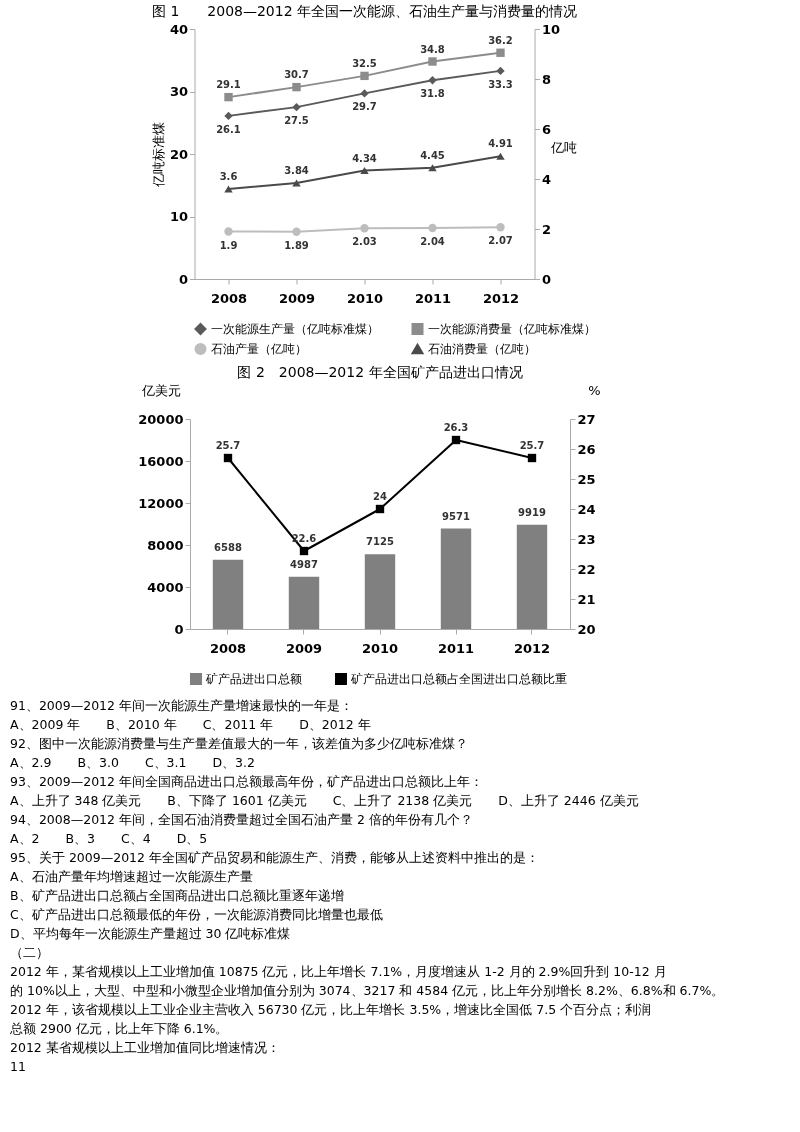 Image resolution: width=800 pixels, height=1132 pixels. Describe the element at coordinates (380, 372) in the screenshot. I see `chart-title: 图 2 2008—2012 年全国矿产品进出口情况` at that location.